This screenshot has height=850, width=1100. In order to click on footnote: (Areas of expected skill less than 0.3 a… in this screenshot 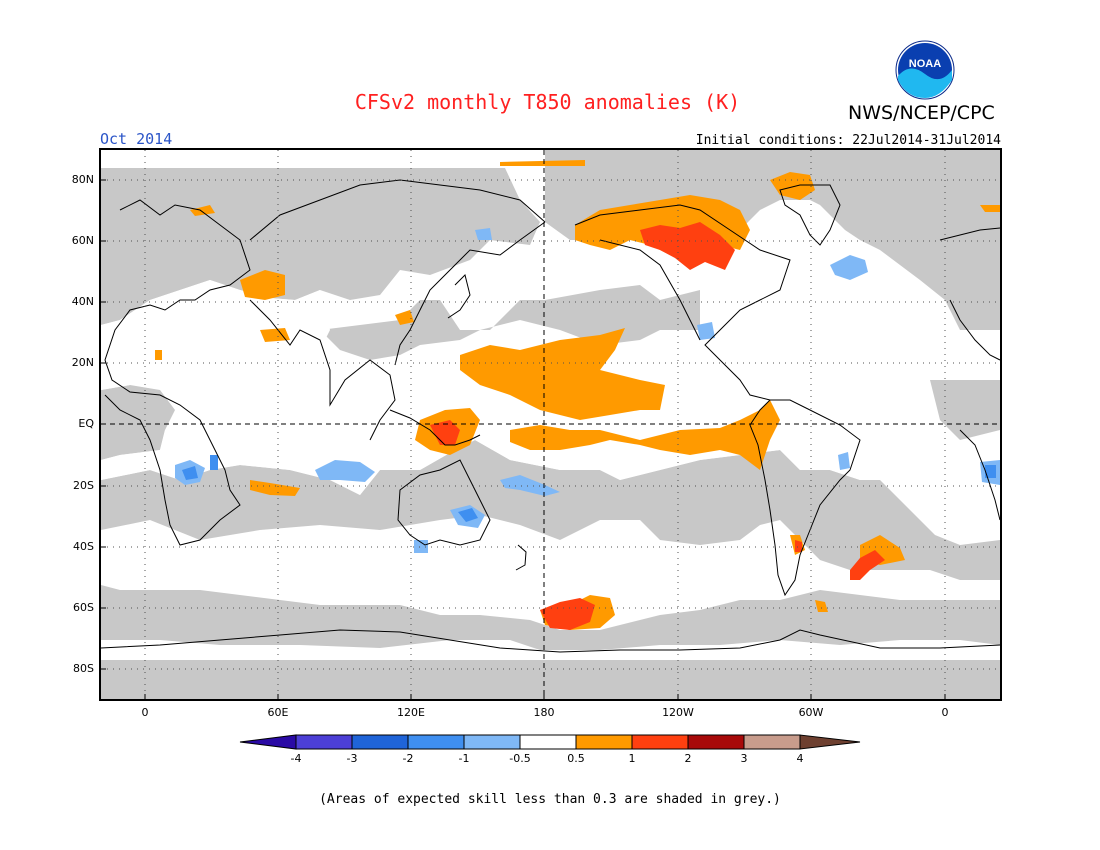, I will do `click(550, 799)`.